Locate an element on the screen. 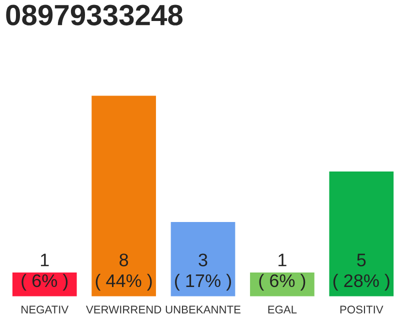 The image size is (410, 320). data-label: 8 ( 44% ) is located at coordinates (124, 272).